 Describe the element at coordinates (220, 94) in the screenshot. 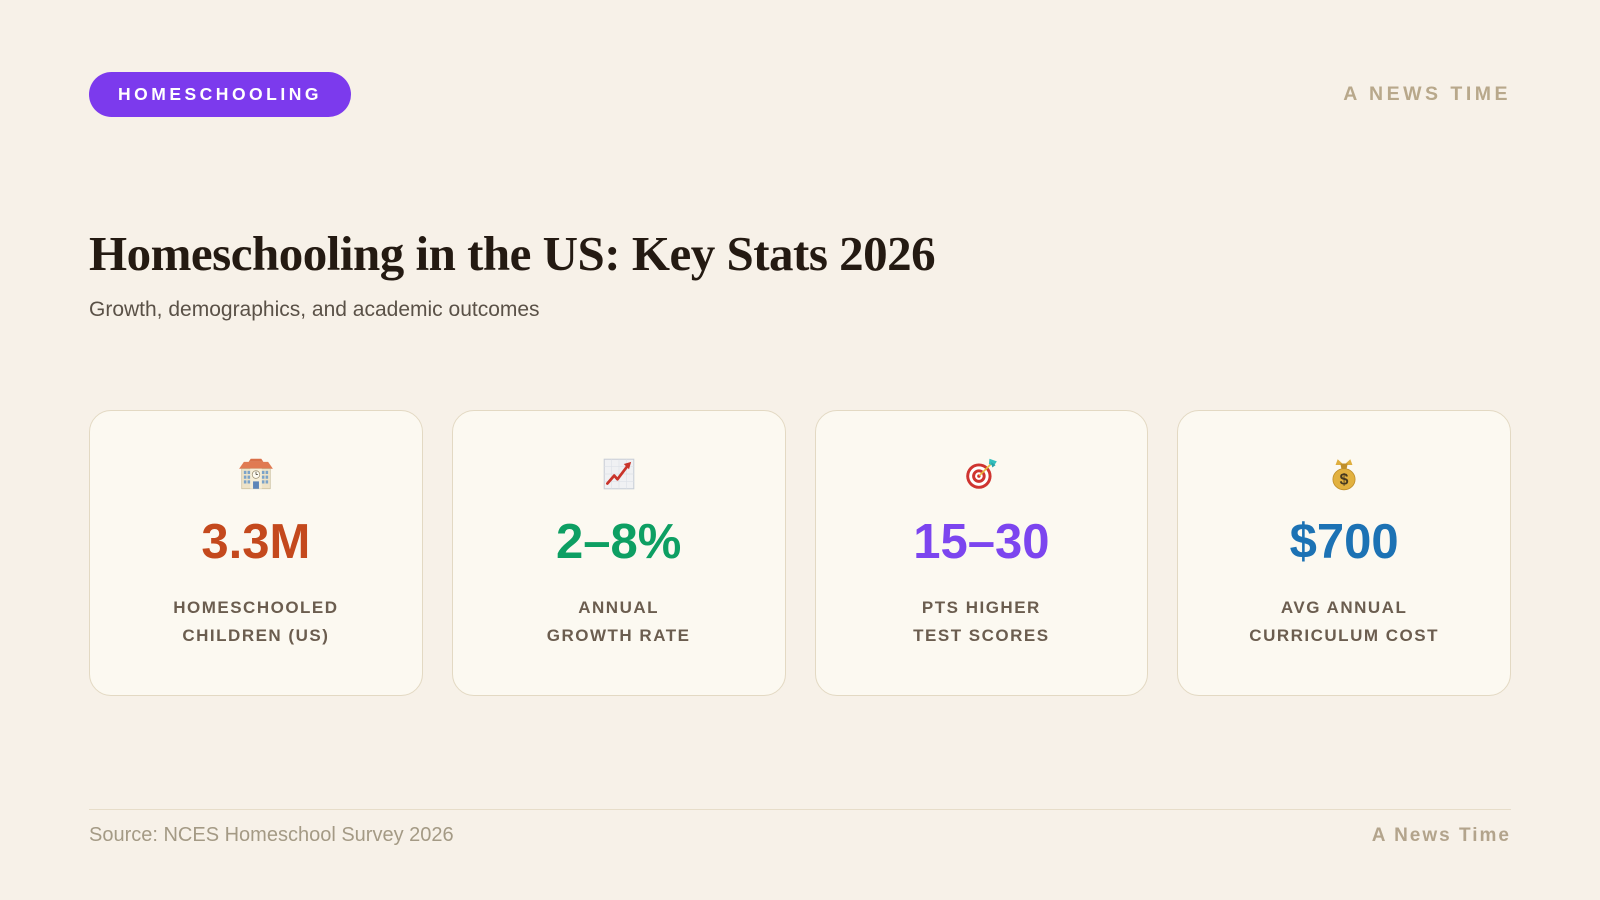

I see `category-badge: HOMESCHOOLING` at that location.